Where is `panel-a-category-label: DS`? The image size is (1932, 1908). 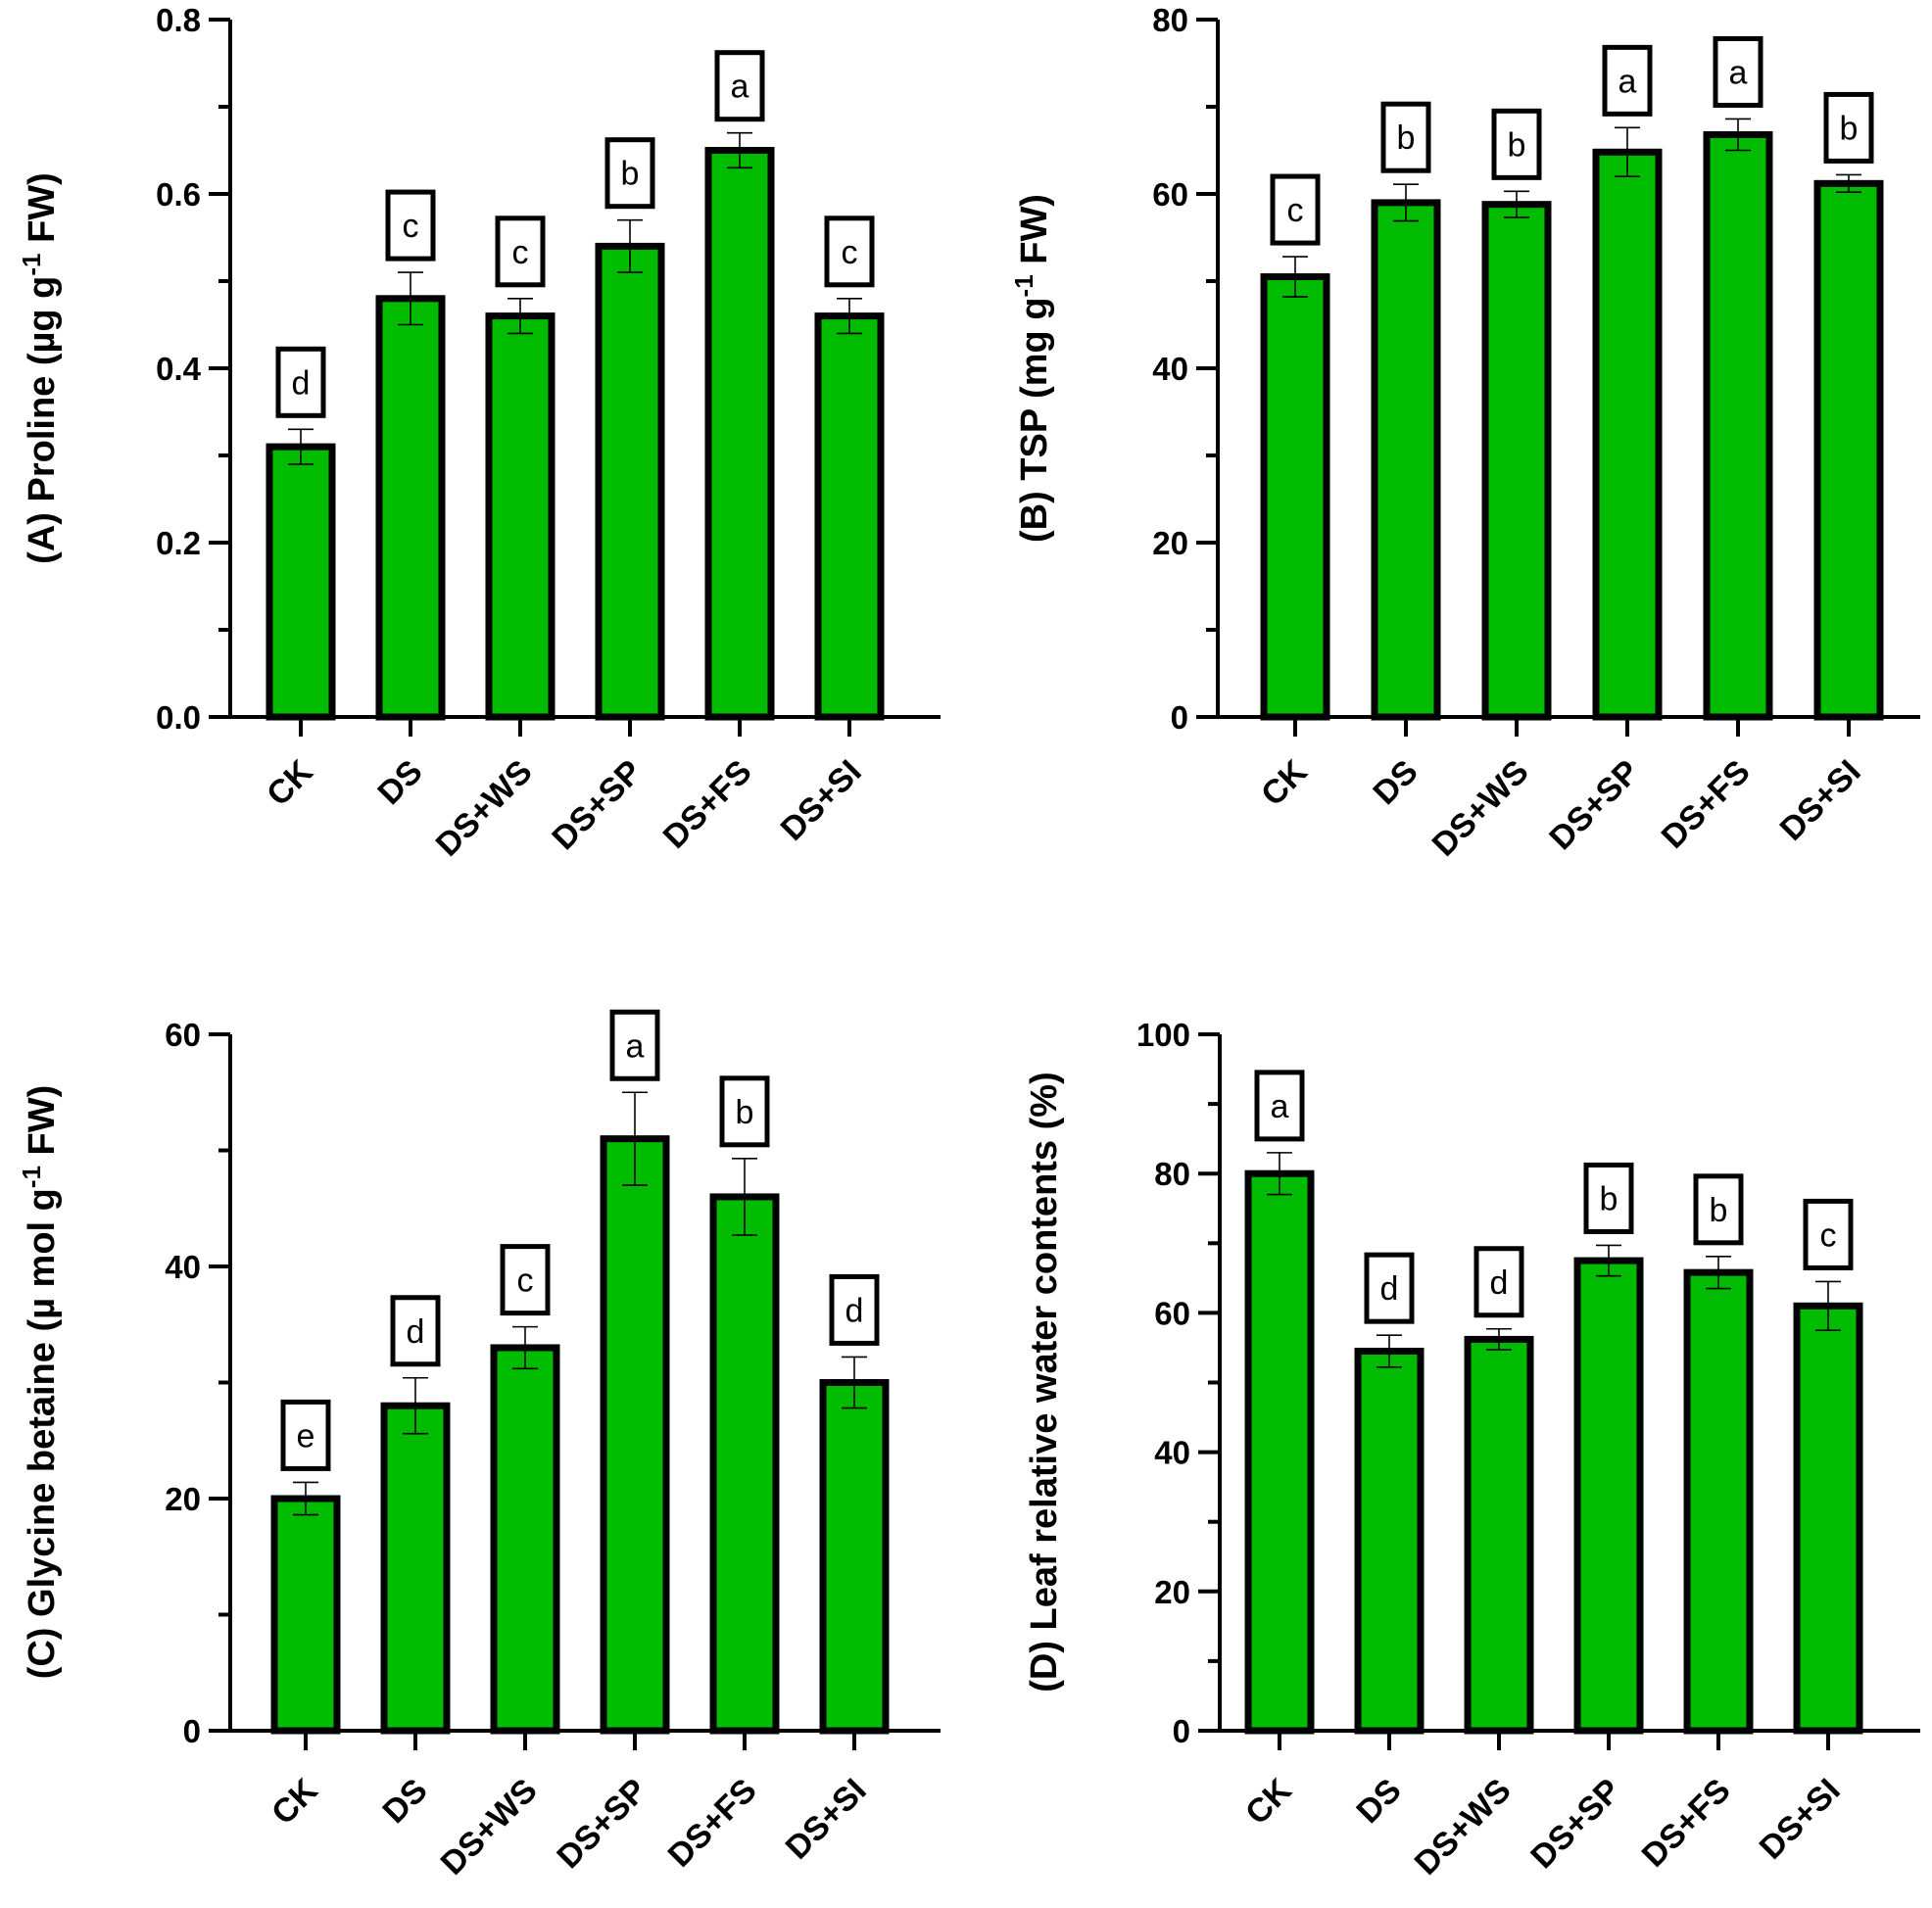
panel-a-category-label: DS is located at coordinates (399, 782).